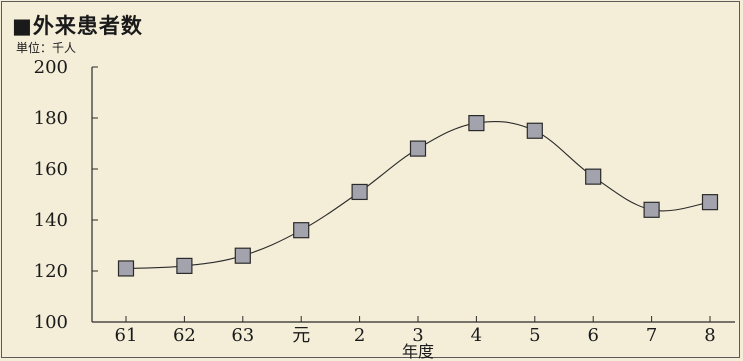 The width and height of the screenshot is (743, 361). Describe the element at coordinates (301, 335) in the screenshot. I see `x-tick-label: 元` at that location.